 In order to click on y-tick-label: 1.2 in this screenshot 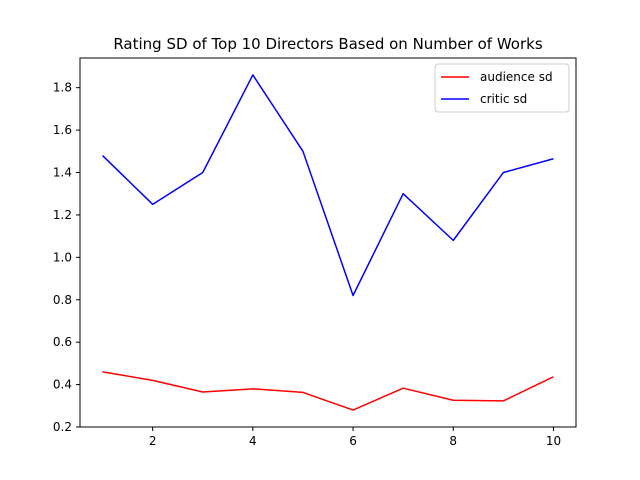, I will do `click(62, 215)`.